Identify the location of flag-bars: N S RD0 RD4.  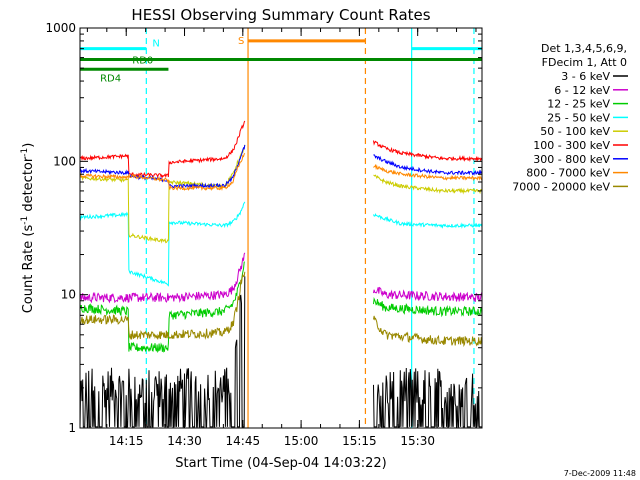
(281, 60).